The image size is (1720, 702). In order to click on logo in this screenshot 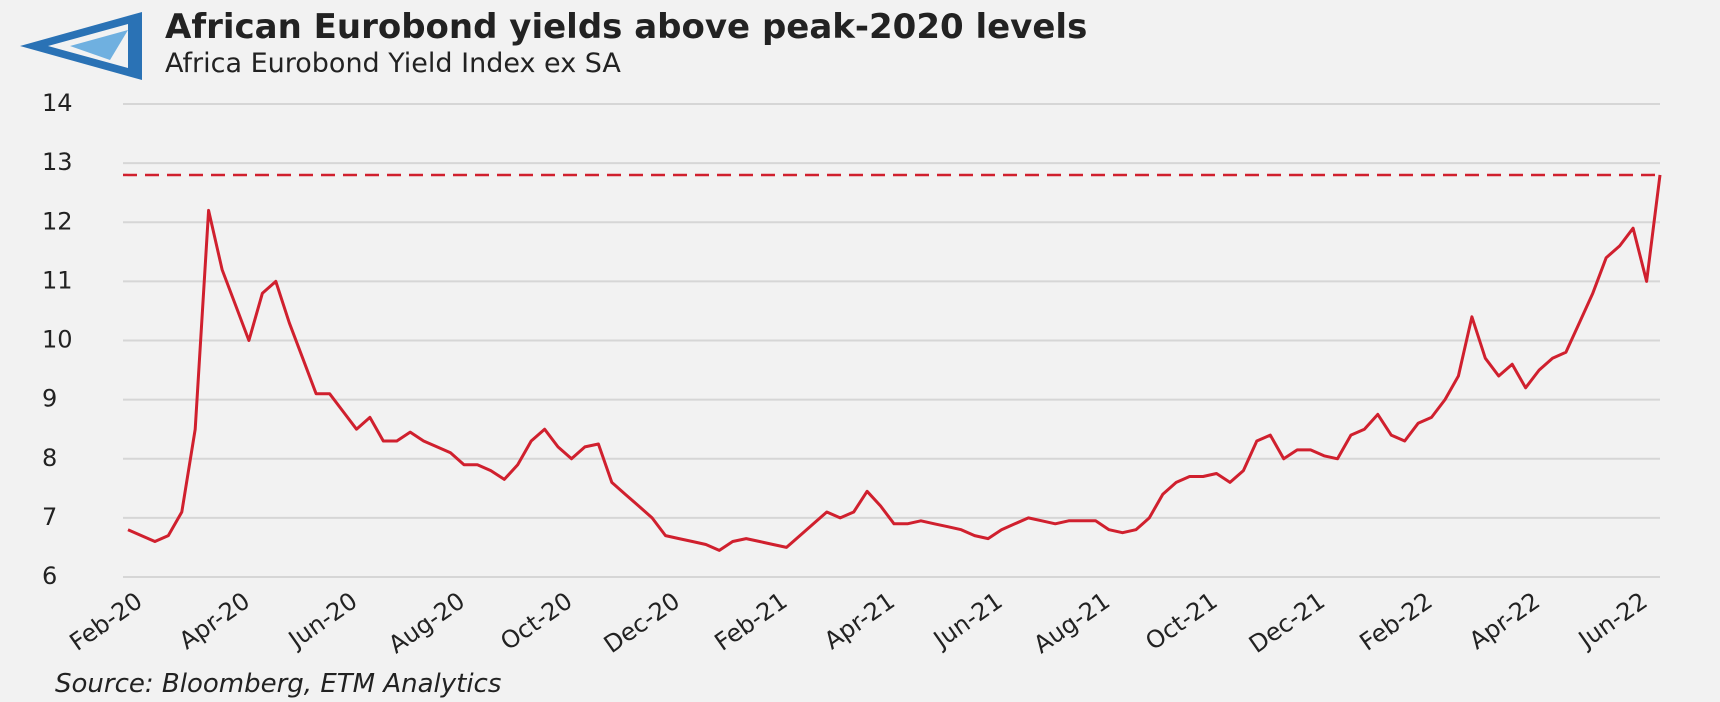, I will do `click(81, 46)`.